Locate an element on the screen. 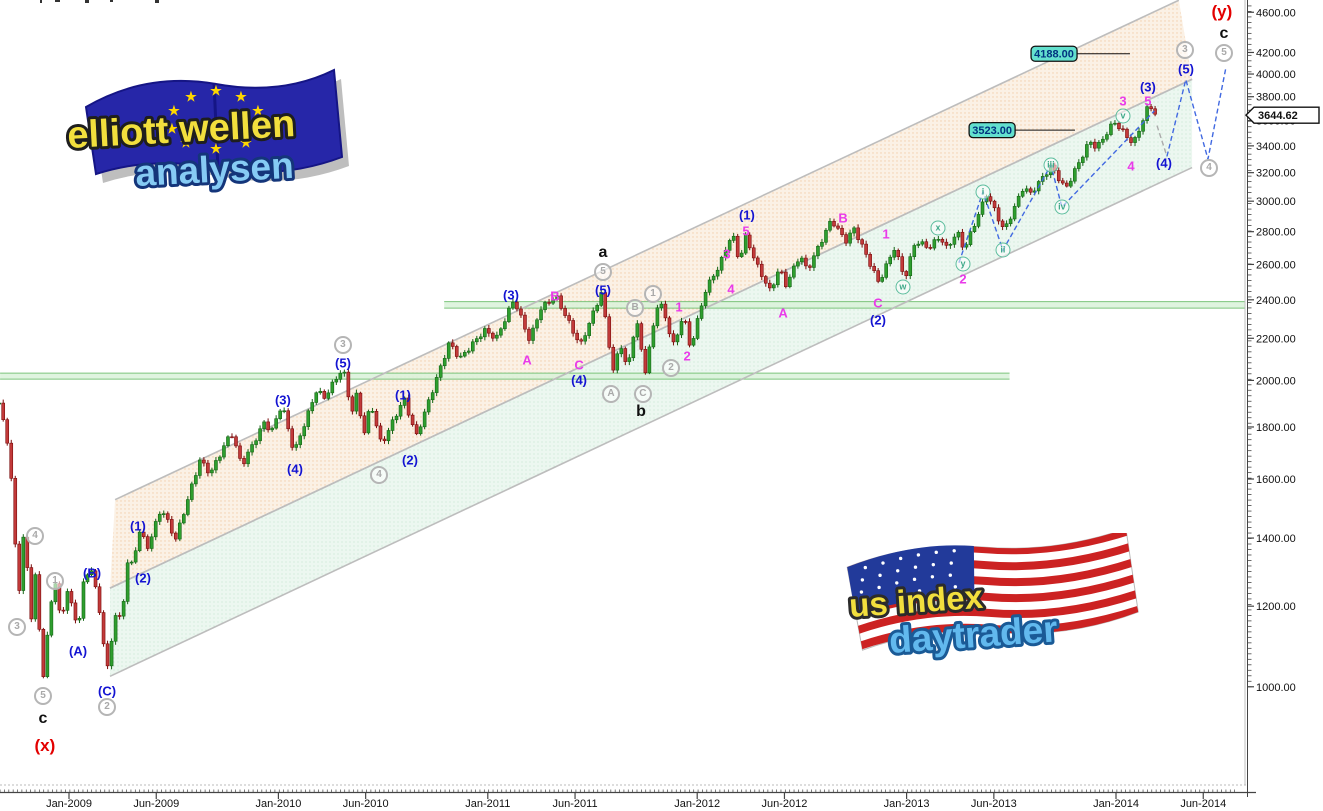 The height and width of the screenshot is (811, 1323). svg-text: 2800.00 is located at coordinates (1276, 233).